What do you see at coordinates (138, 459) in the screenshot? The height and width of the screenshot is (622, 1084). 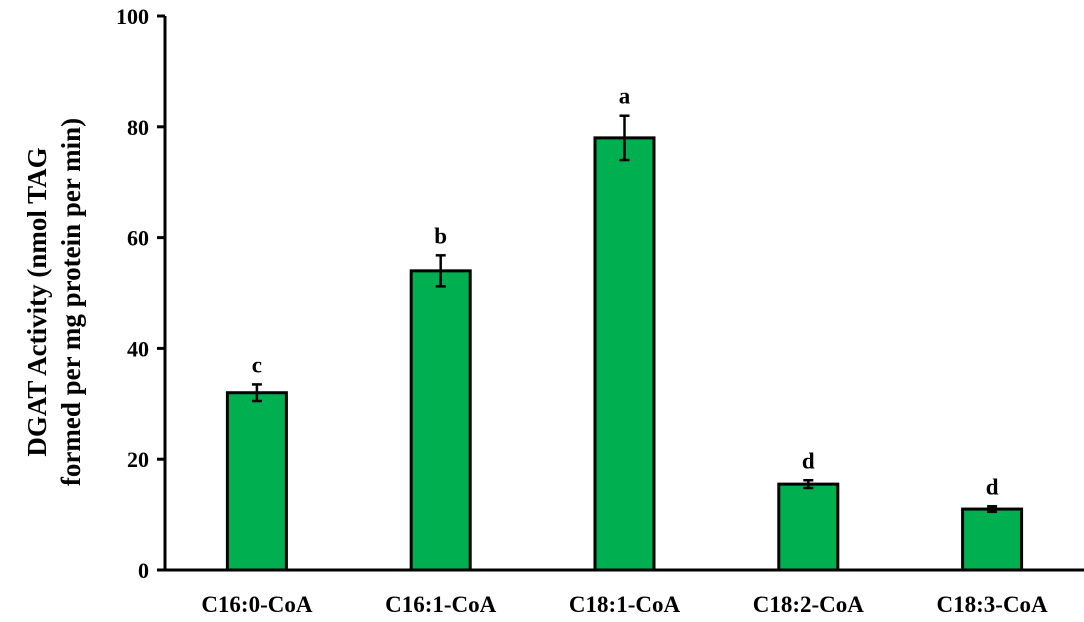 I see `y-tick-label: 20` at bounding box center [138, 459].